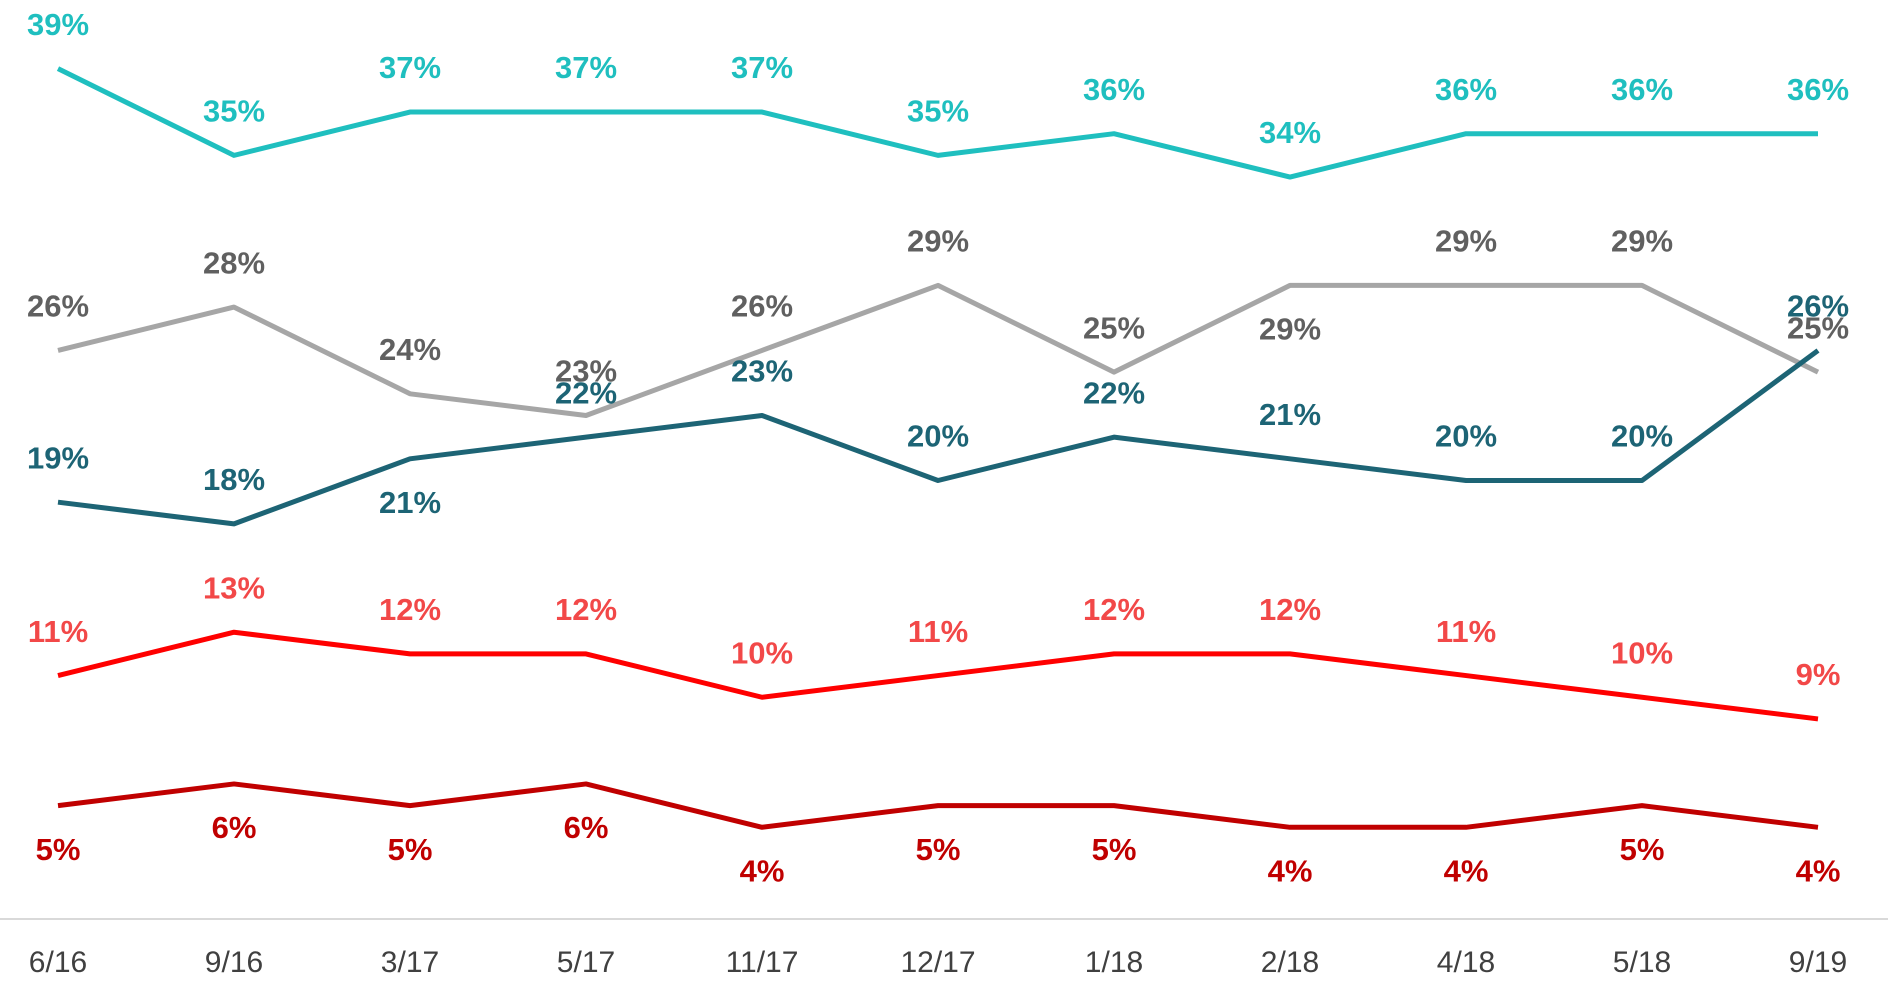 The width and height of the screenshot is (1888, 987). I want to click on x-tick-label: 5/18, so click(1642, 962).